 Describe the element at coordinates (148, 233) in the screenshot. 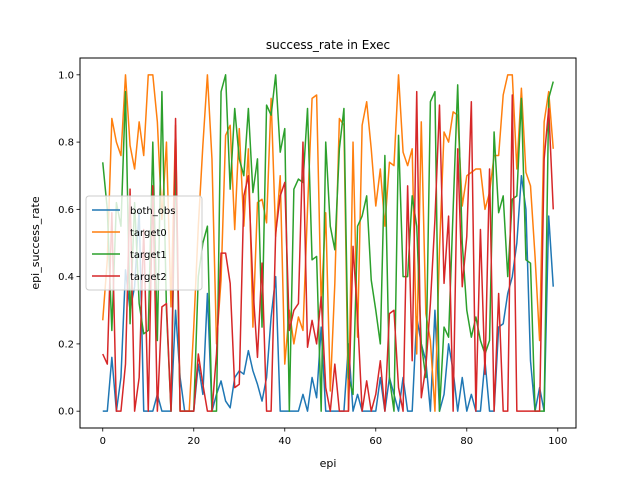

I see `legend-label-target0: target0` at that location.